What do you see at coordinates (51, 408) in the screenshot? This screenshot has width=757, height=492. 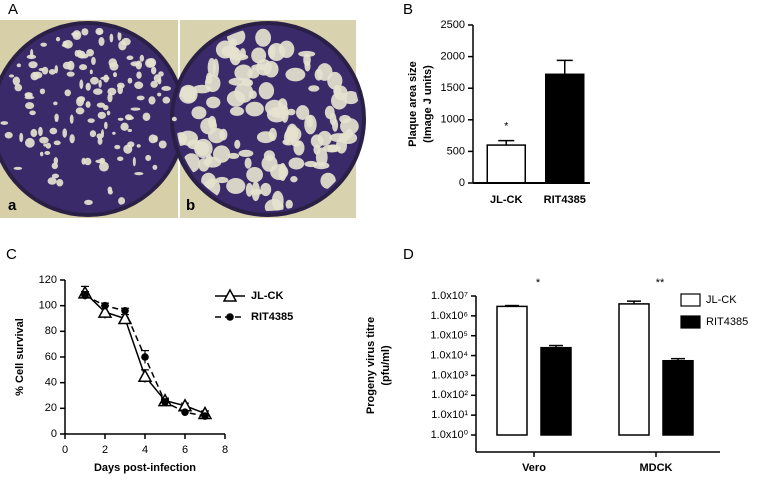 I see `y-tick-label: 20` at bounding box center [51, 408].